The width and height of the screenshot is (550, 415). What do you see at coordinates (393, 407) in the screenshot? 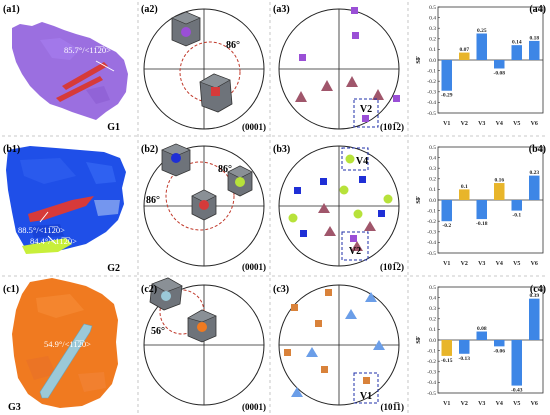
I see `pole-label-c3: (101̅1)` at bounding box center [393, 407].